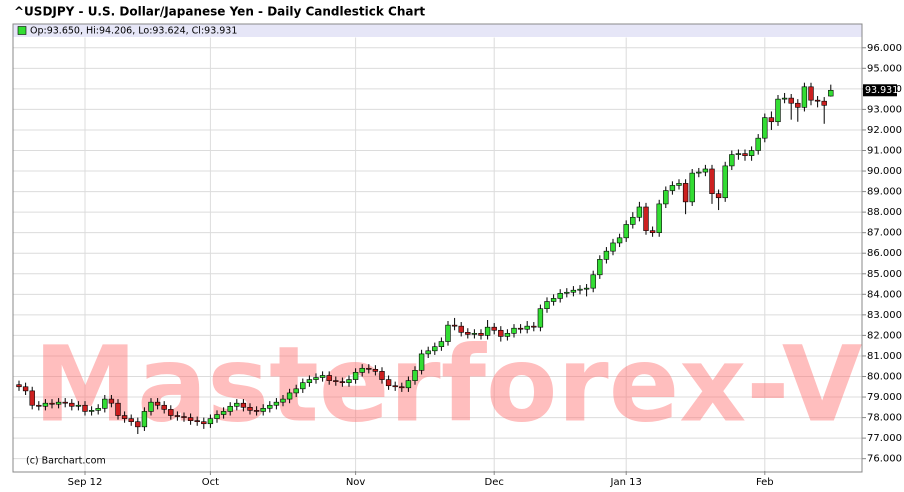 This screenshot has height=492, width=904. I want to click on y-tick-label: 81.000, so click(884, 356).